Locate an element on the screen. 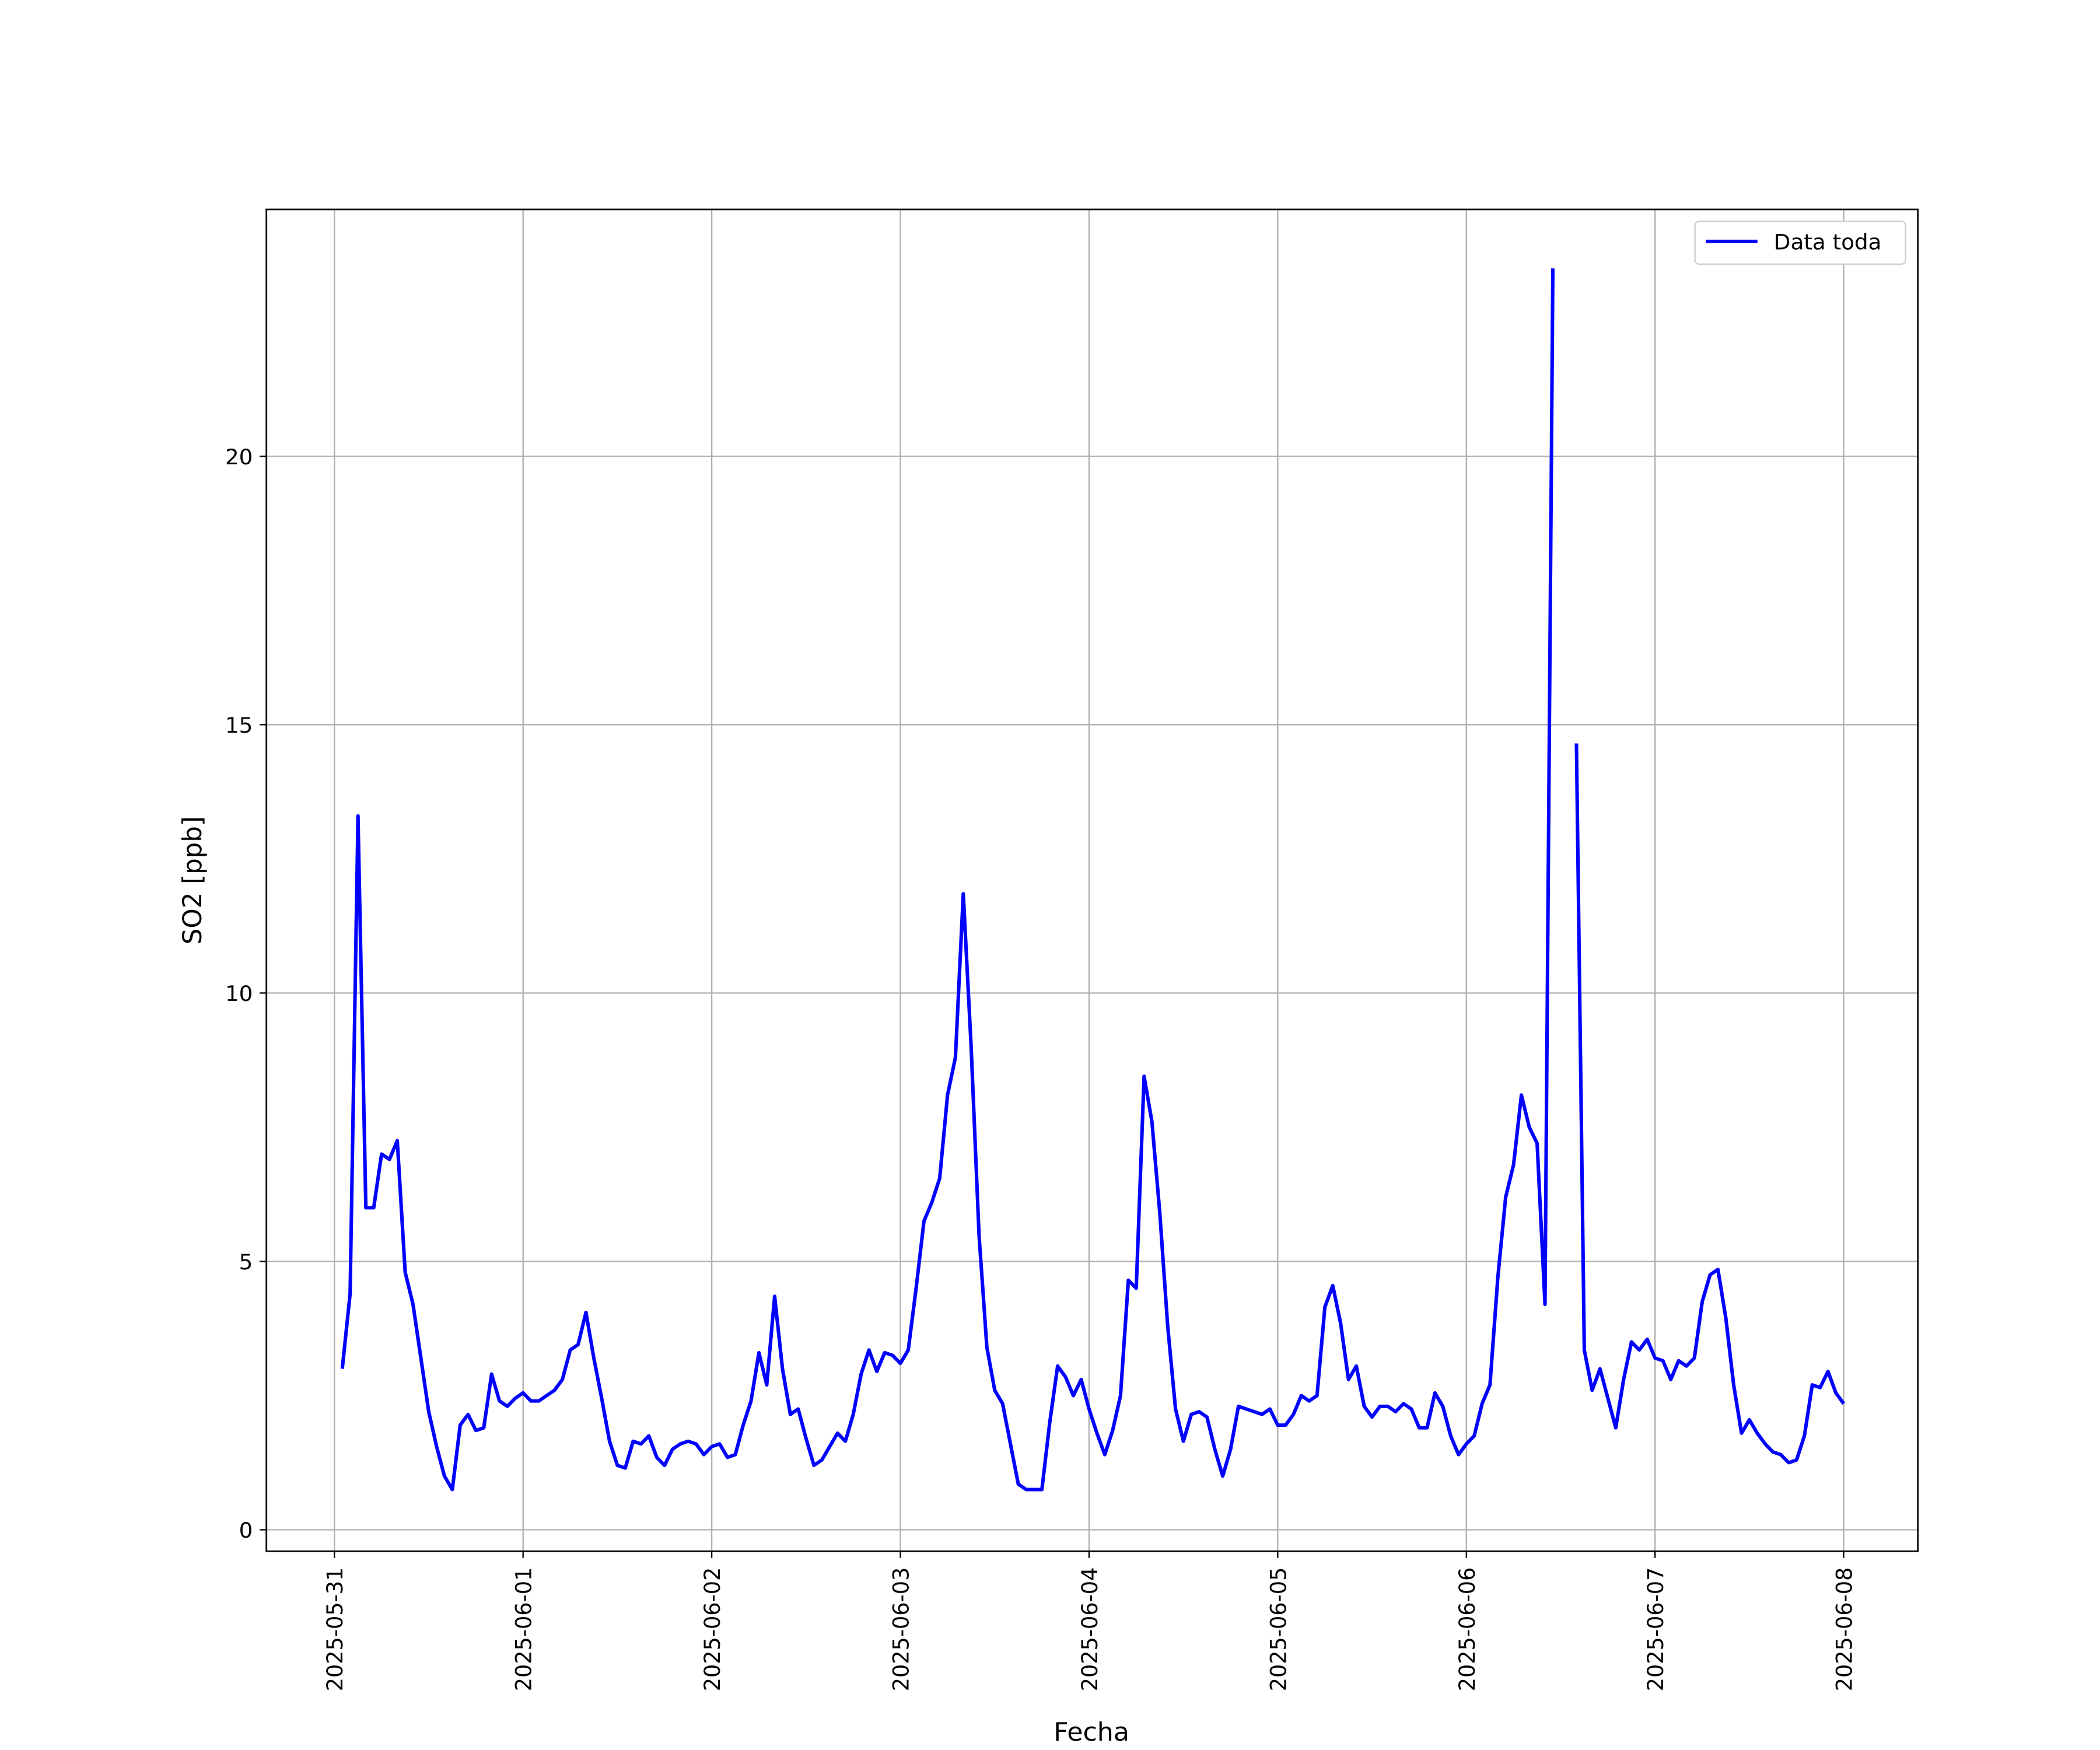  y-tick-label: 10 is located at coordinates (239, 993).